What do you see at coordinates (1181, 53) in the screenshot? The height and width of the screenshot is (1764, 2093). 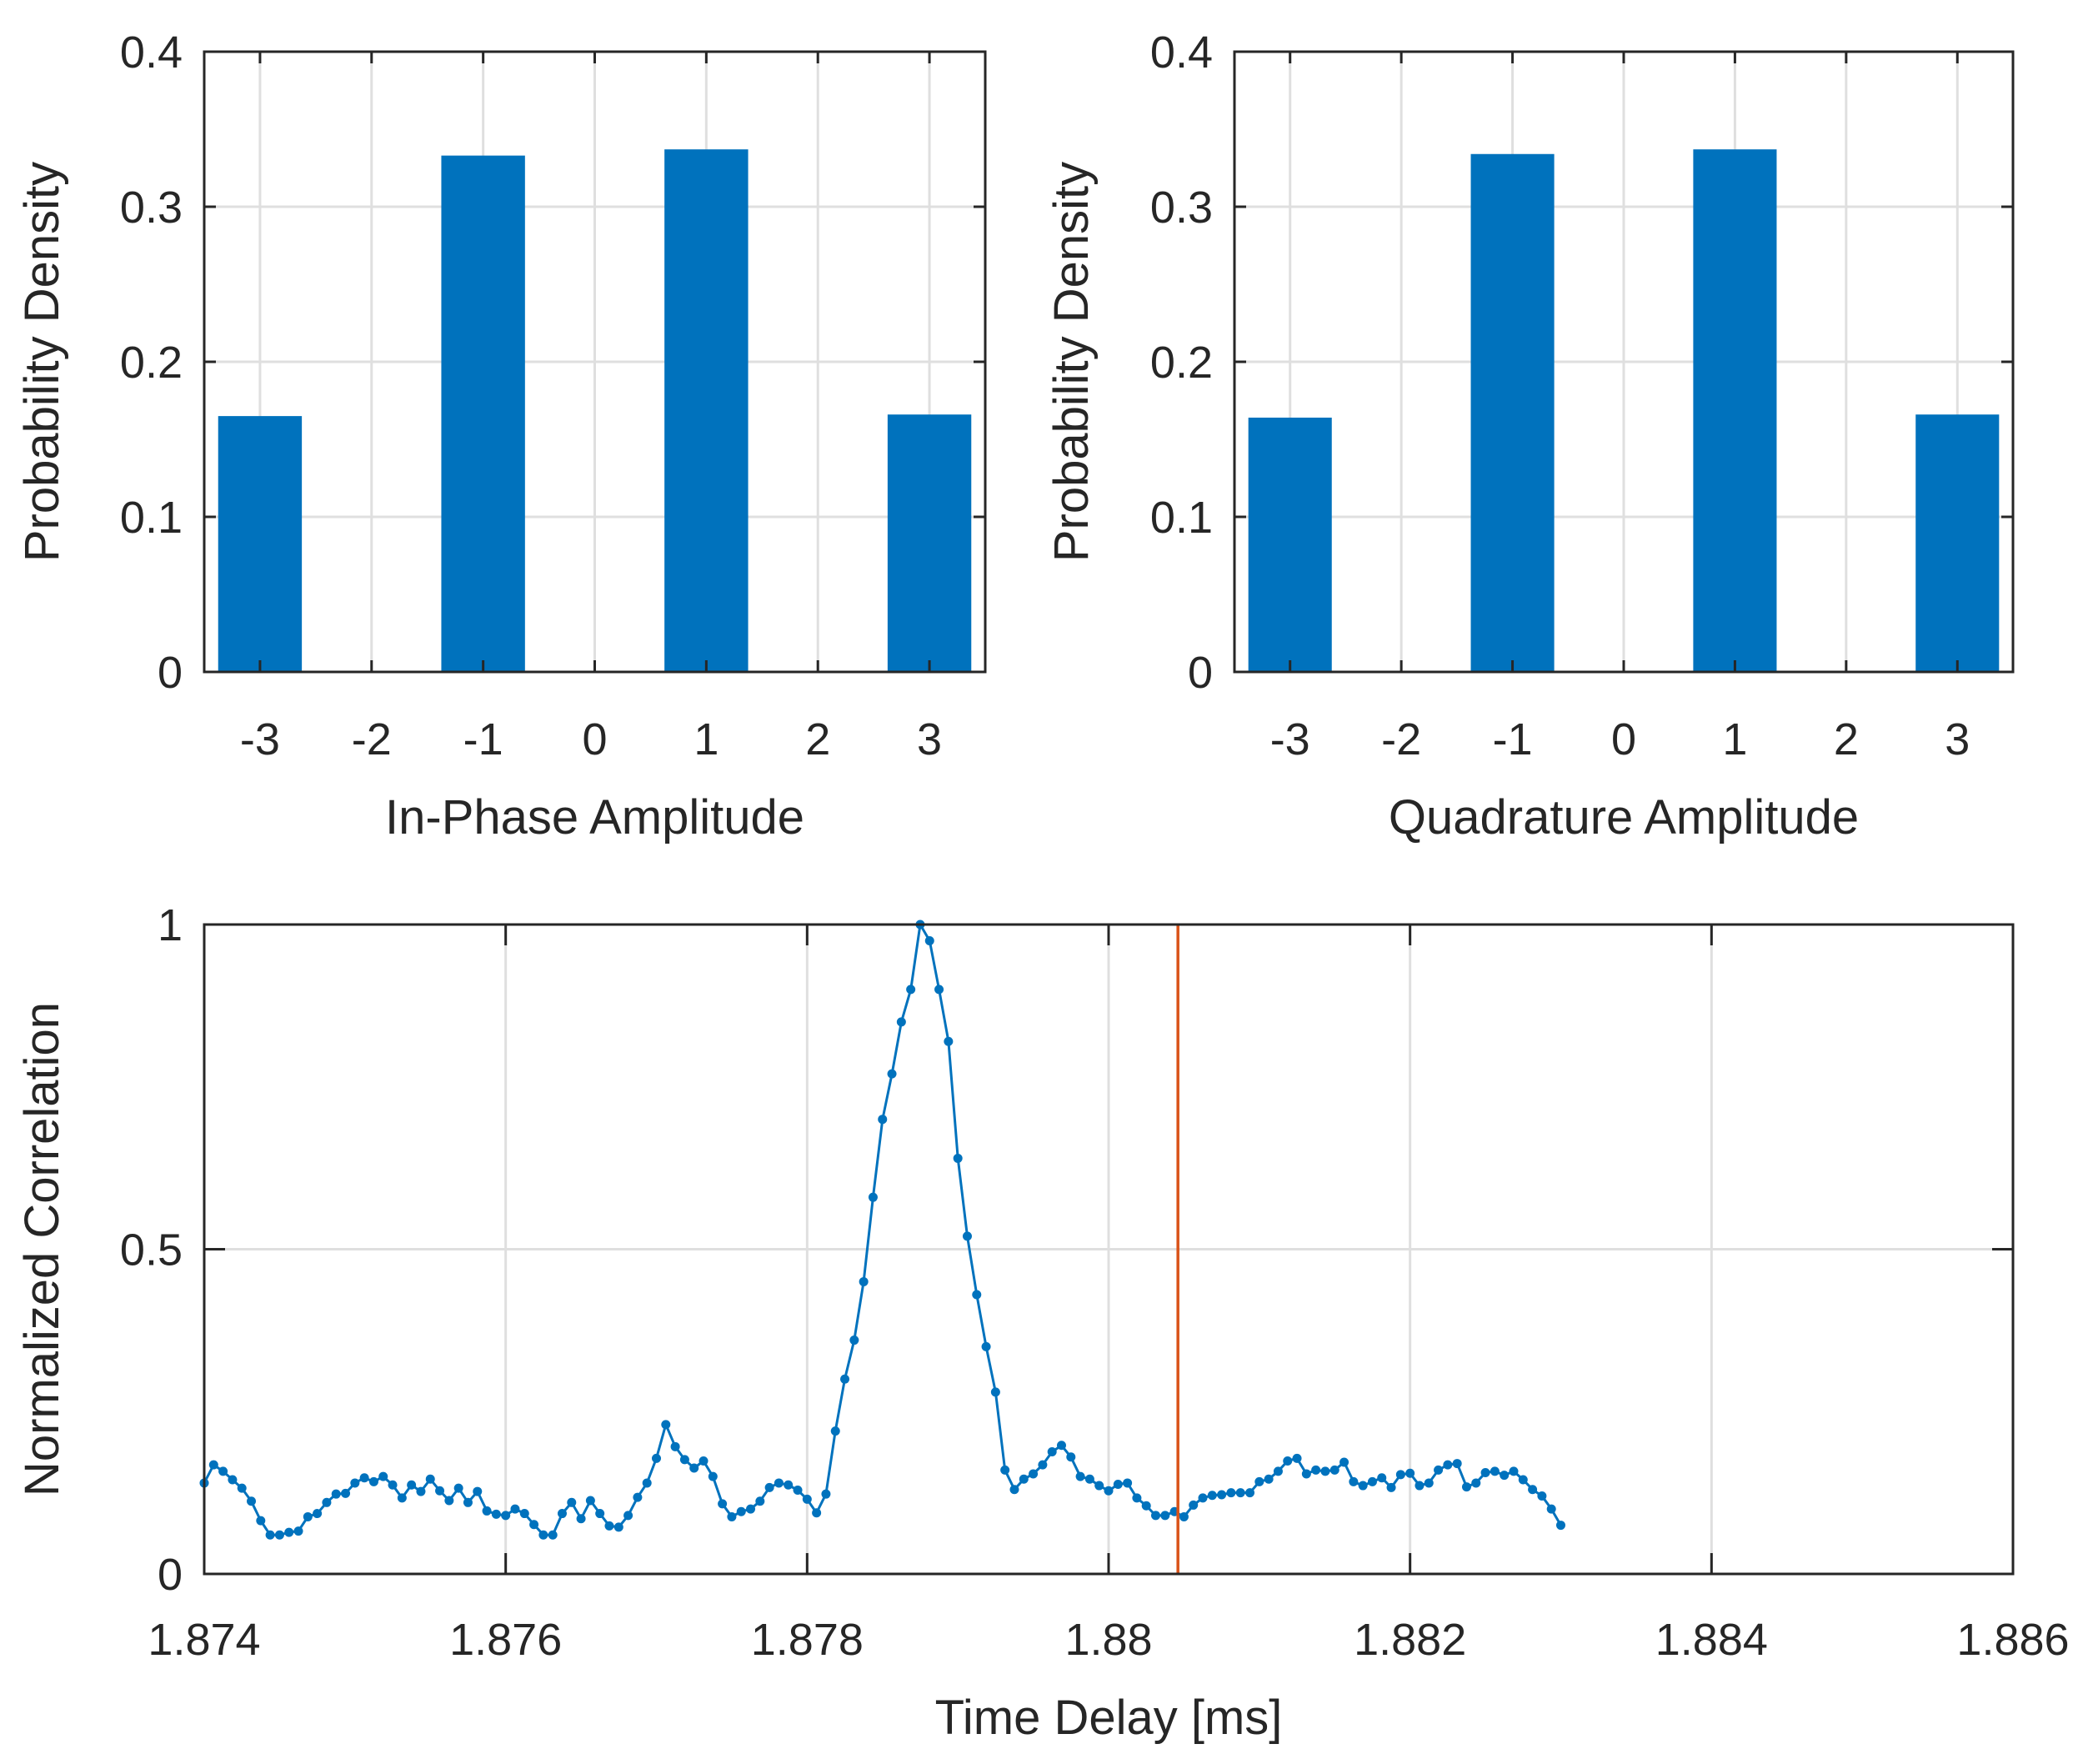 I see `y-tick-label: 0.4` at bounding box center [1181, 53].